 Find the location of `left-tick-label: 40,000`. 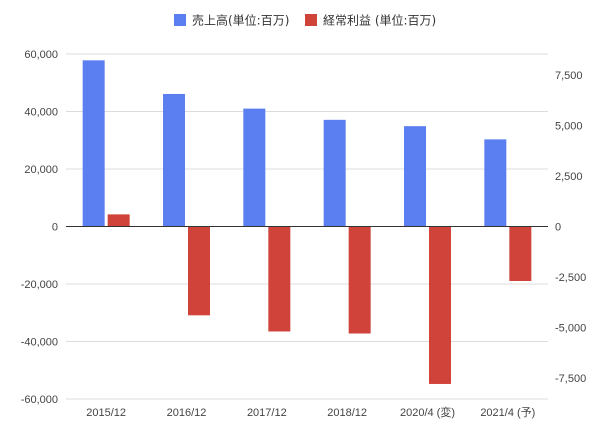

left-tick-label: 40,000 is located at coordinates (41, 113).